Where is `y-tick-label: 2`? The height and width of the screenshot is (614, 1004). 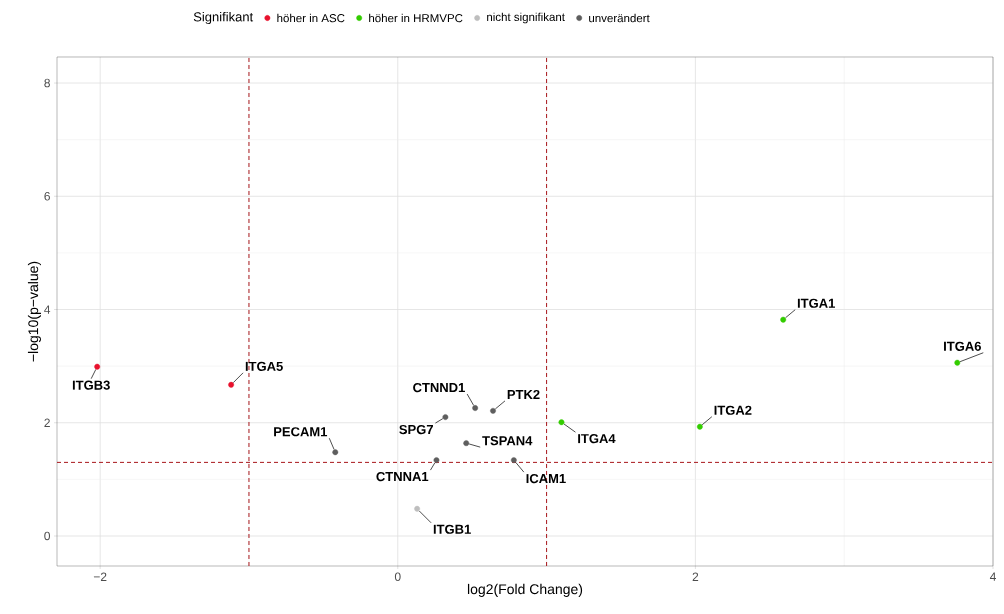
y-tick-label: 2 is located at coordinates (47, 422).